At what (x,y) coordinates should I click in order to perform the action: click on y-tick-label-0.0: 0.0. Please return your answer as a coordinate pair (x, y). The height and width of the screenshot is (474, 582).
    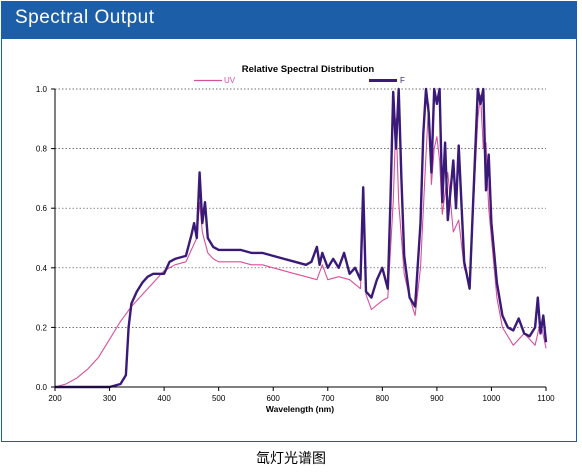
    Looking at the image, I should click on (42, 387).